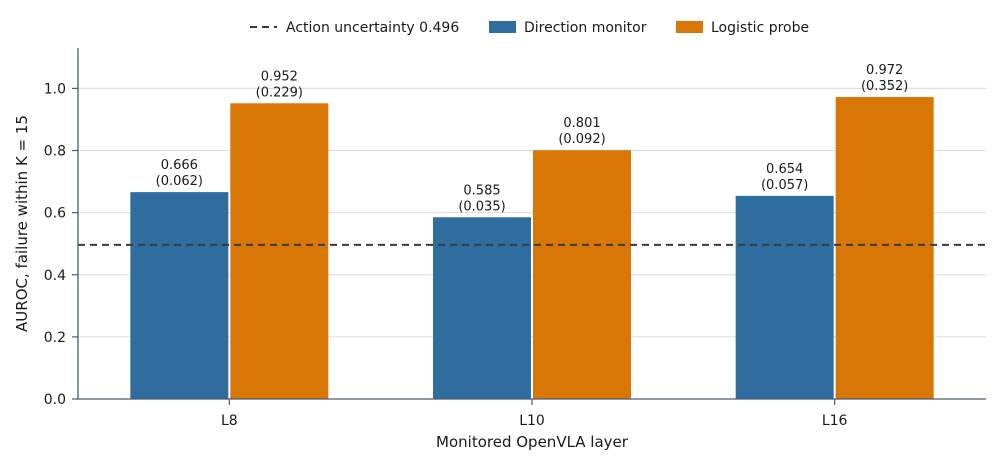  I want to click on y-tick-label: 0.6, so click(55, 214).